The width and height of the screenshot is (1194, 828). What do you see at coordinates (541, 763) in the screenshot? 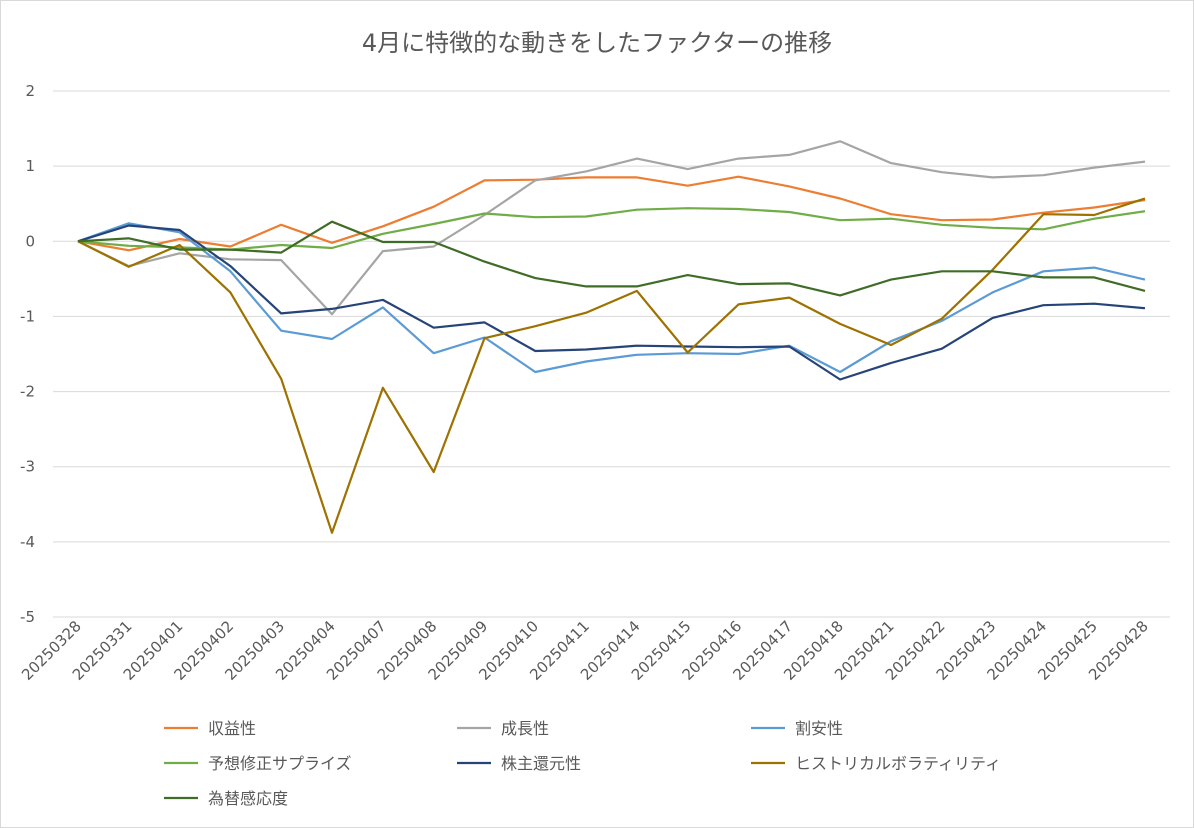
I see `legend-label: 株主還元性` at bounding box center [541, 763].